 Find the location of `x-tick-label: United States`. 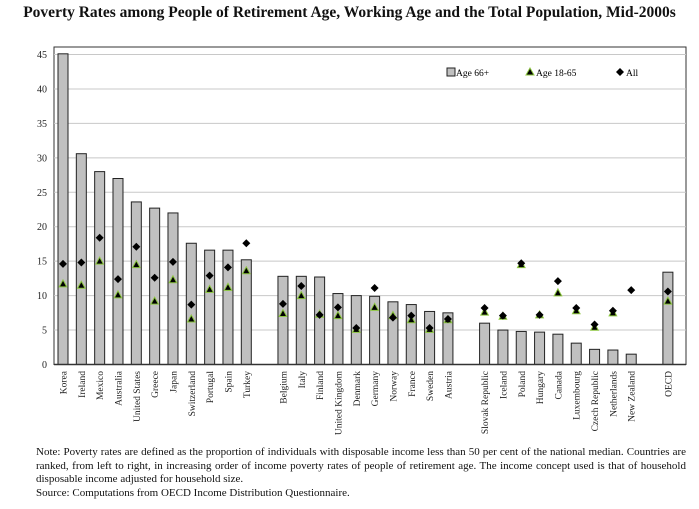

x-tick-label: United States is located at coordinates (138, 396).